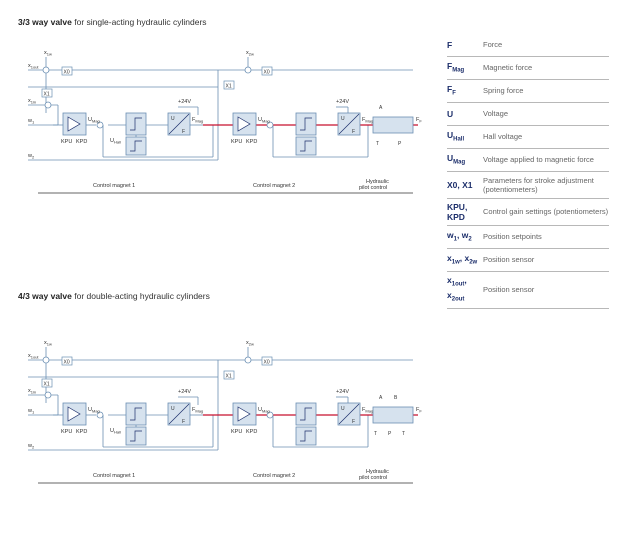 This screenshot has width=640, height=533. What do you see at coordinates (139, 22) in the screenshot?
I see `section-title-rest: for single-acting hydraulic cylinders` at bounding box center [139, 22].